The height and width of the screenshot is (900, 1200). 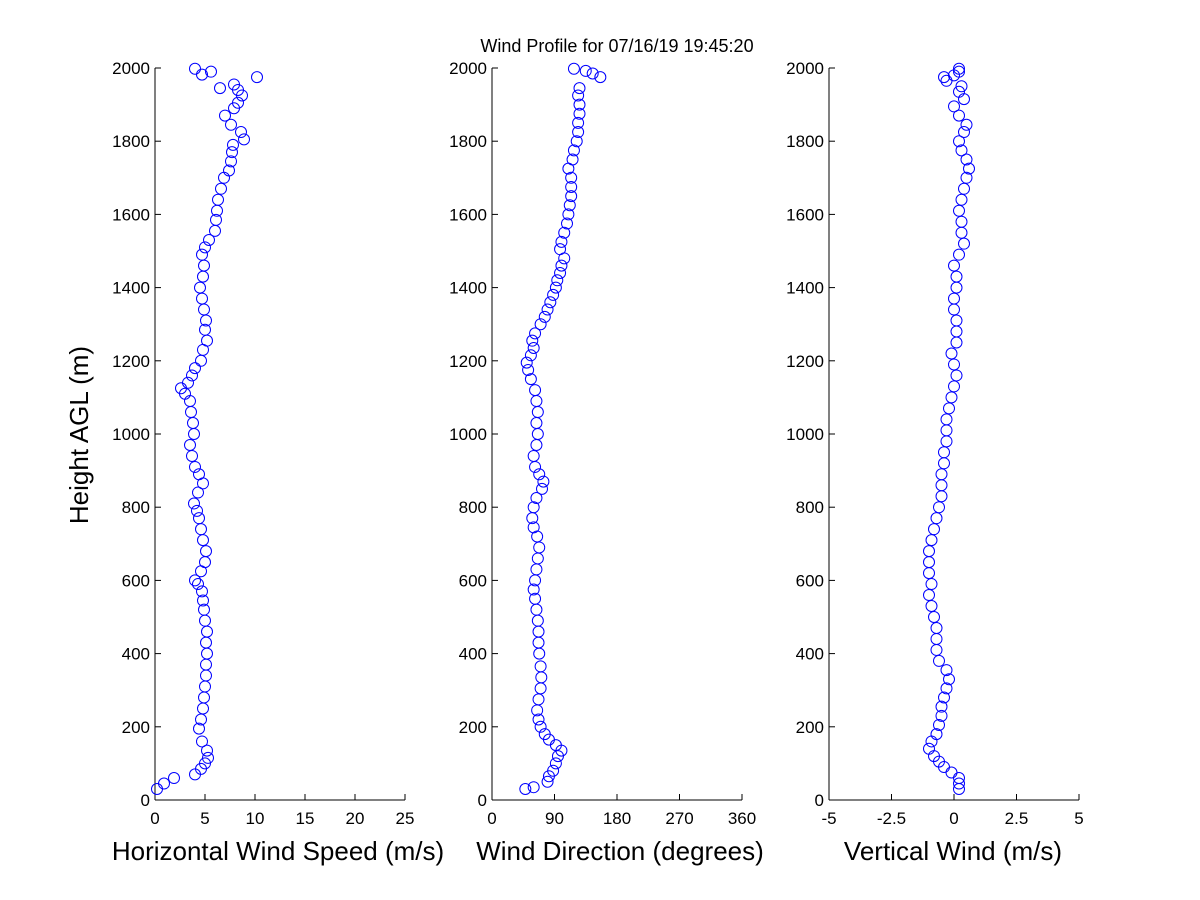 I want to click on x-tick-label: 20, so click(x=355, y=818).